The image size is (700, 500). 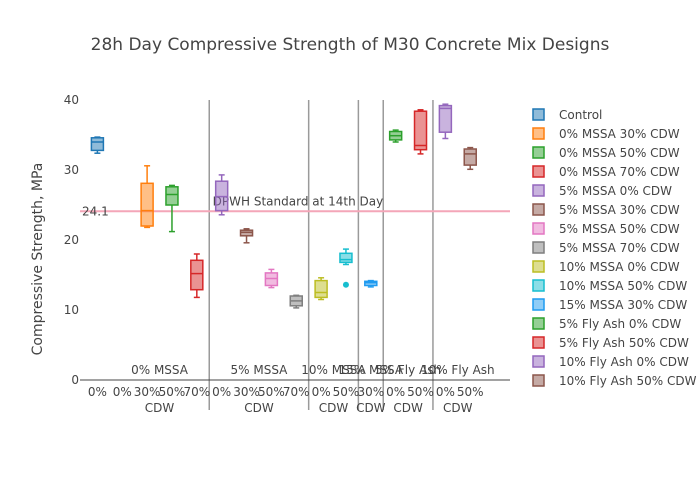 I want to click on y-tick-label: 0, so click(x=75, y=380).